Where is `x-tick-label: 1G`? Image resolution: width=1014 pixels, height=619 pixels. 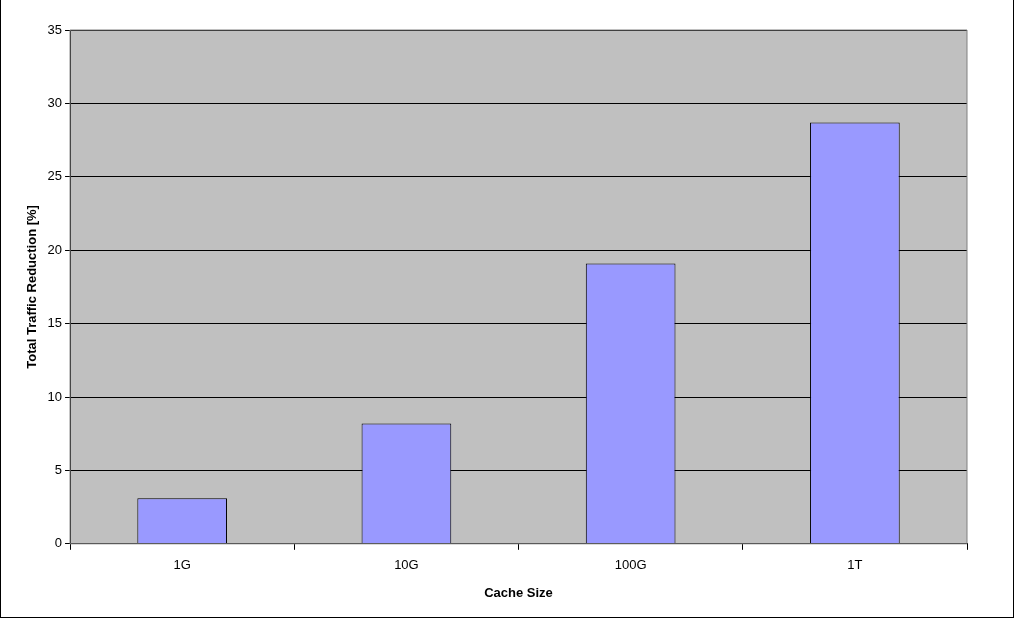 x-tick-label: 1G is located at coordinates (182, 565).